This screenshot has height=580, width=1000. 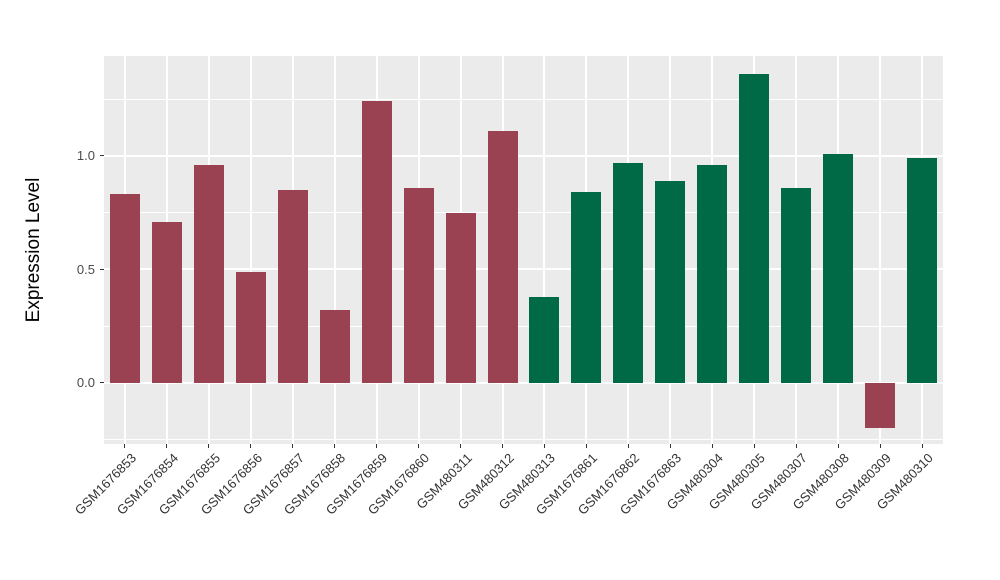 I want to click on bar-GSM480304, so click(x=712, y=273).